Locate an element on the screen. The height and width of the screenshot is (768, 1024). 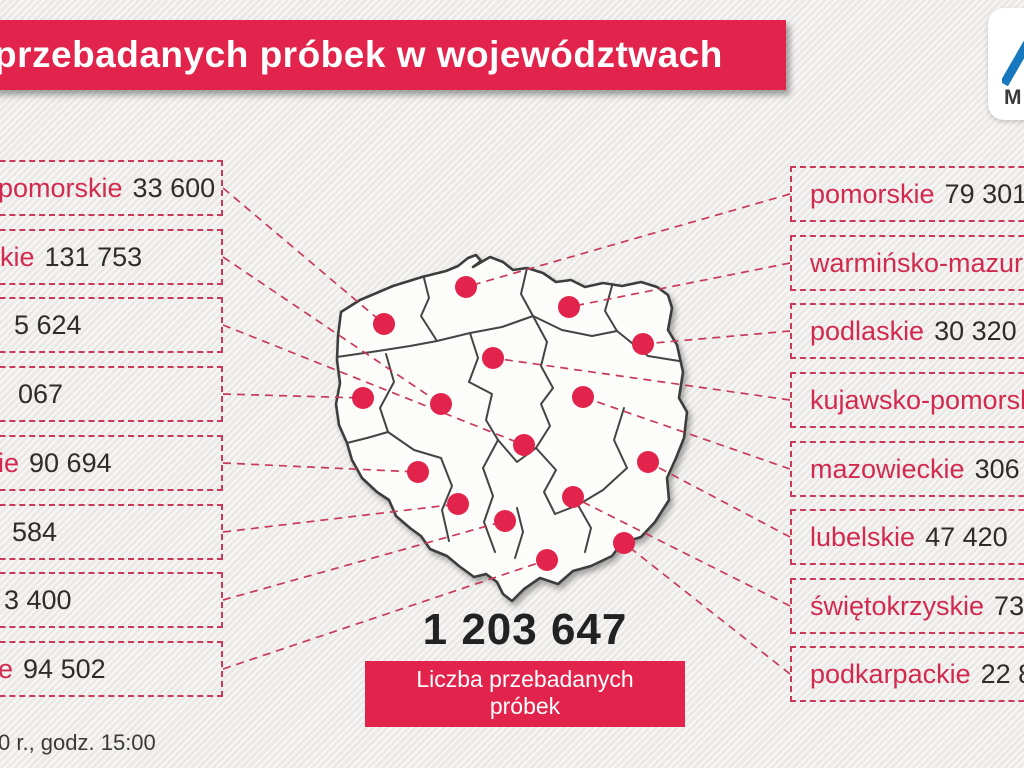
region-name: podkarpackie is located at coordinates (890, 674).